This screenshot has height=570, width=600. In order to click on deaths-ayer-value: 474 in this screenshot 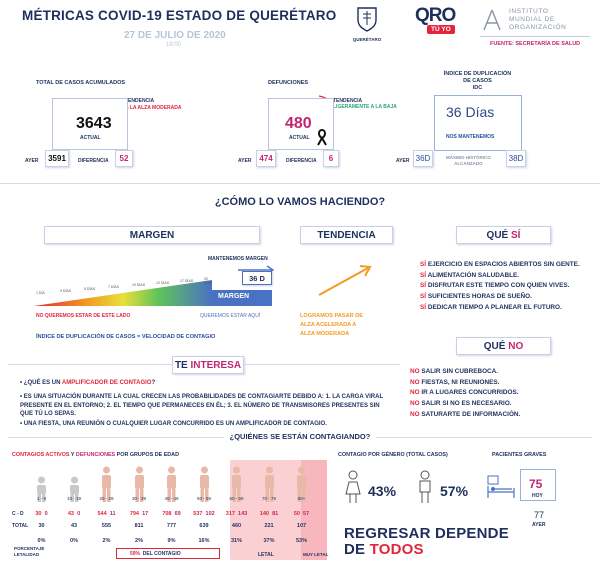, I will do `click(266, 158)`.